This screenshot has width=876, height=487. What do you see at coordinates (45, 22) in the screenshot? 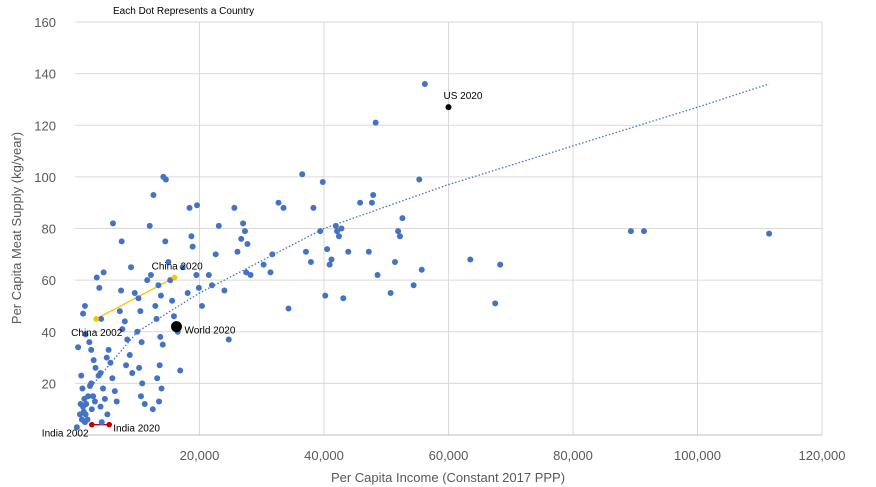
I see `y-tick-label: 160` at bounding box center [45, 22].